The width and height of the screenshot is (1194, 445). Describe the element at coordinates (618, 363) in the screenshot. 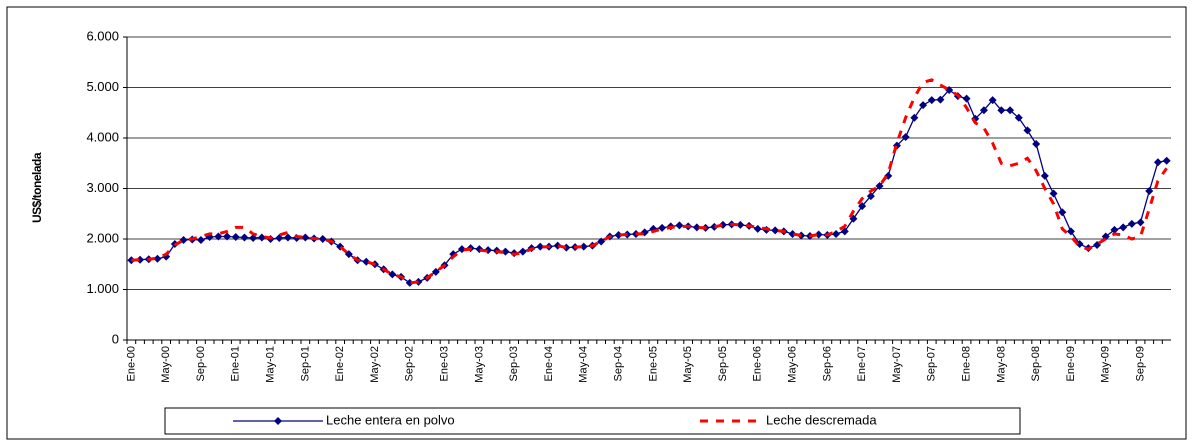

I see `x-tick-label: Sep-04` at that location.